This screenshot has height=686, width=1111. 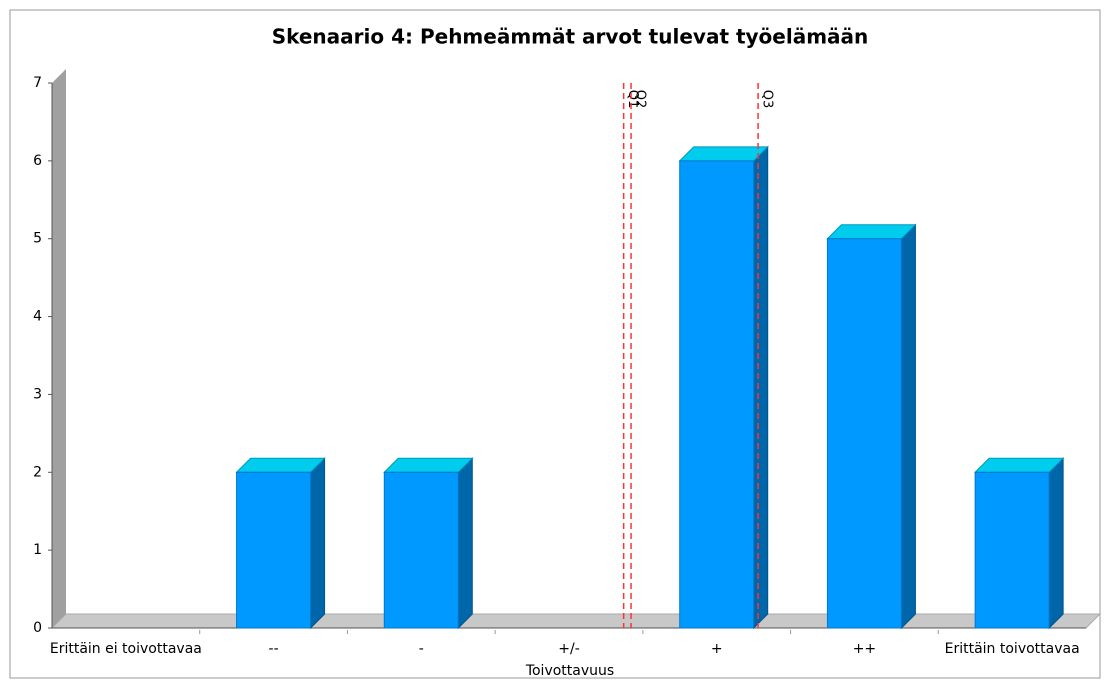 I want to click on y-tick-label: 7, so click(x=37, y=83).